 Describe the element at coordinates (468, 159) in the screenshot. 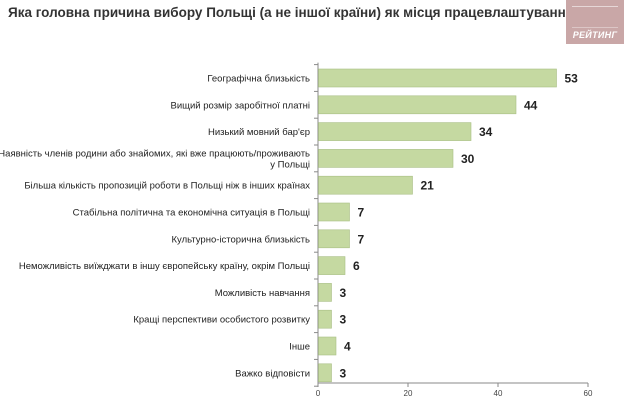

I see `bar-value-label: 30` at that location.